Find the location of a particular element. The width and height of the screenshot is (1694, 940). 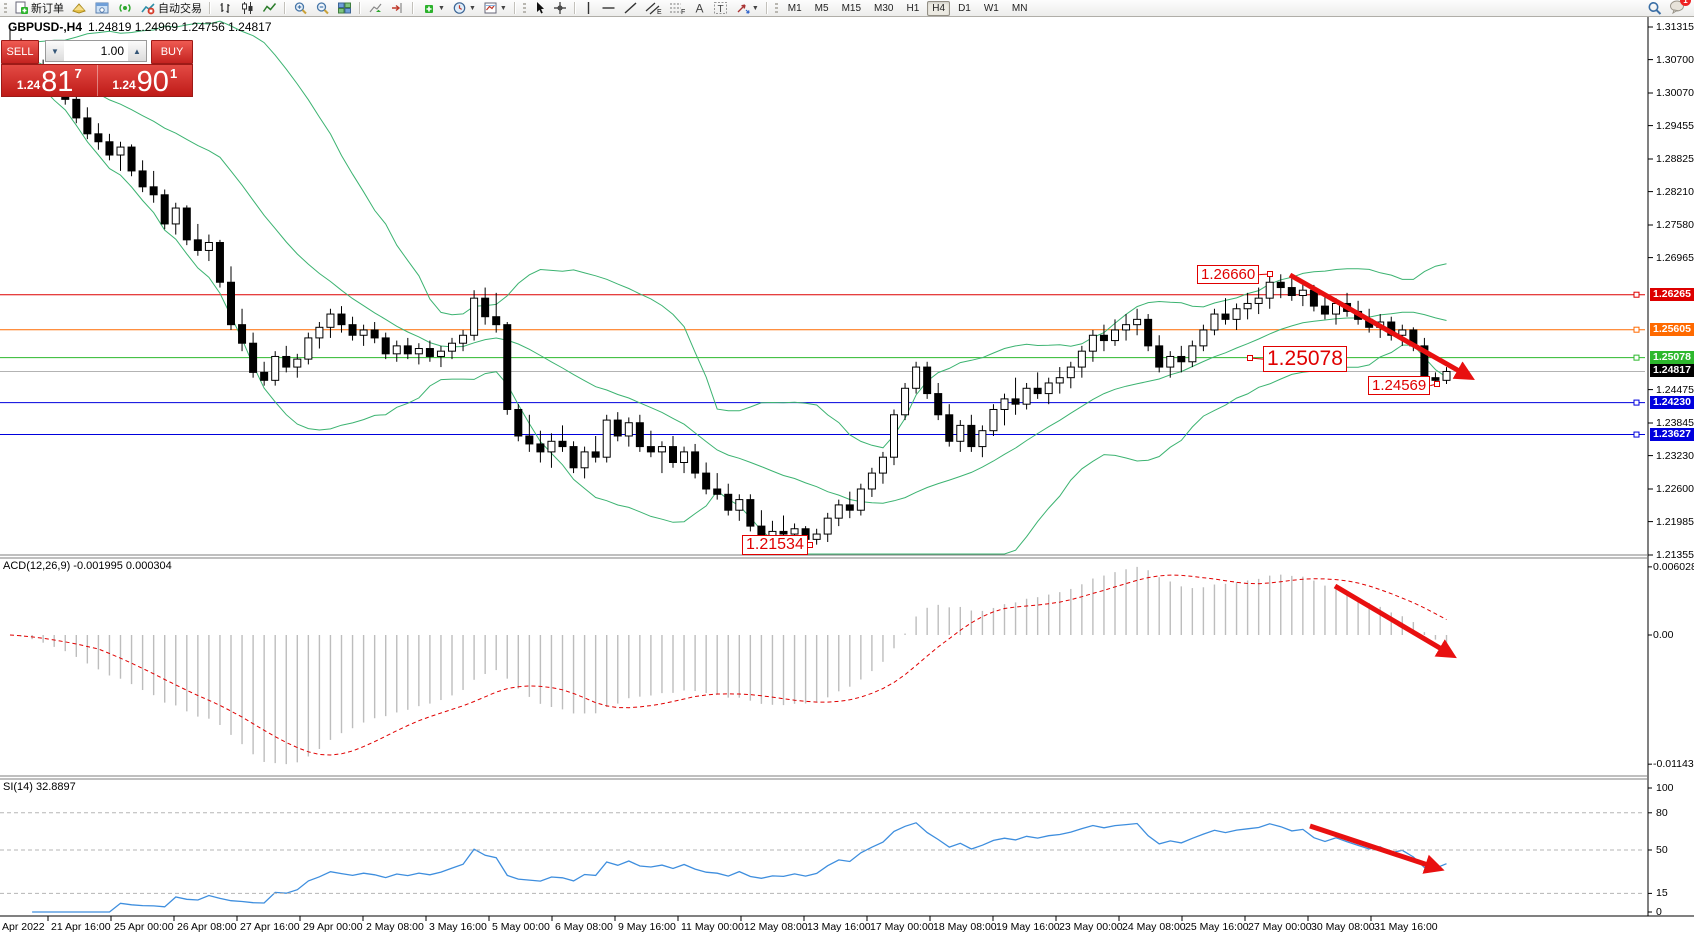

rsi-indicator-label: SI(14) 32.8897 is located at coordinates (39, 787).